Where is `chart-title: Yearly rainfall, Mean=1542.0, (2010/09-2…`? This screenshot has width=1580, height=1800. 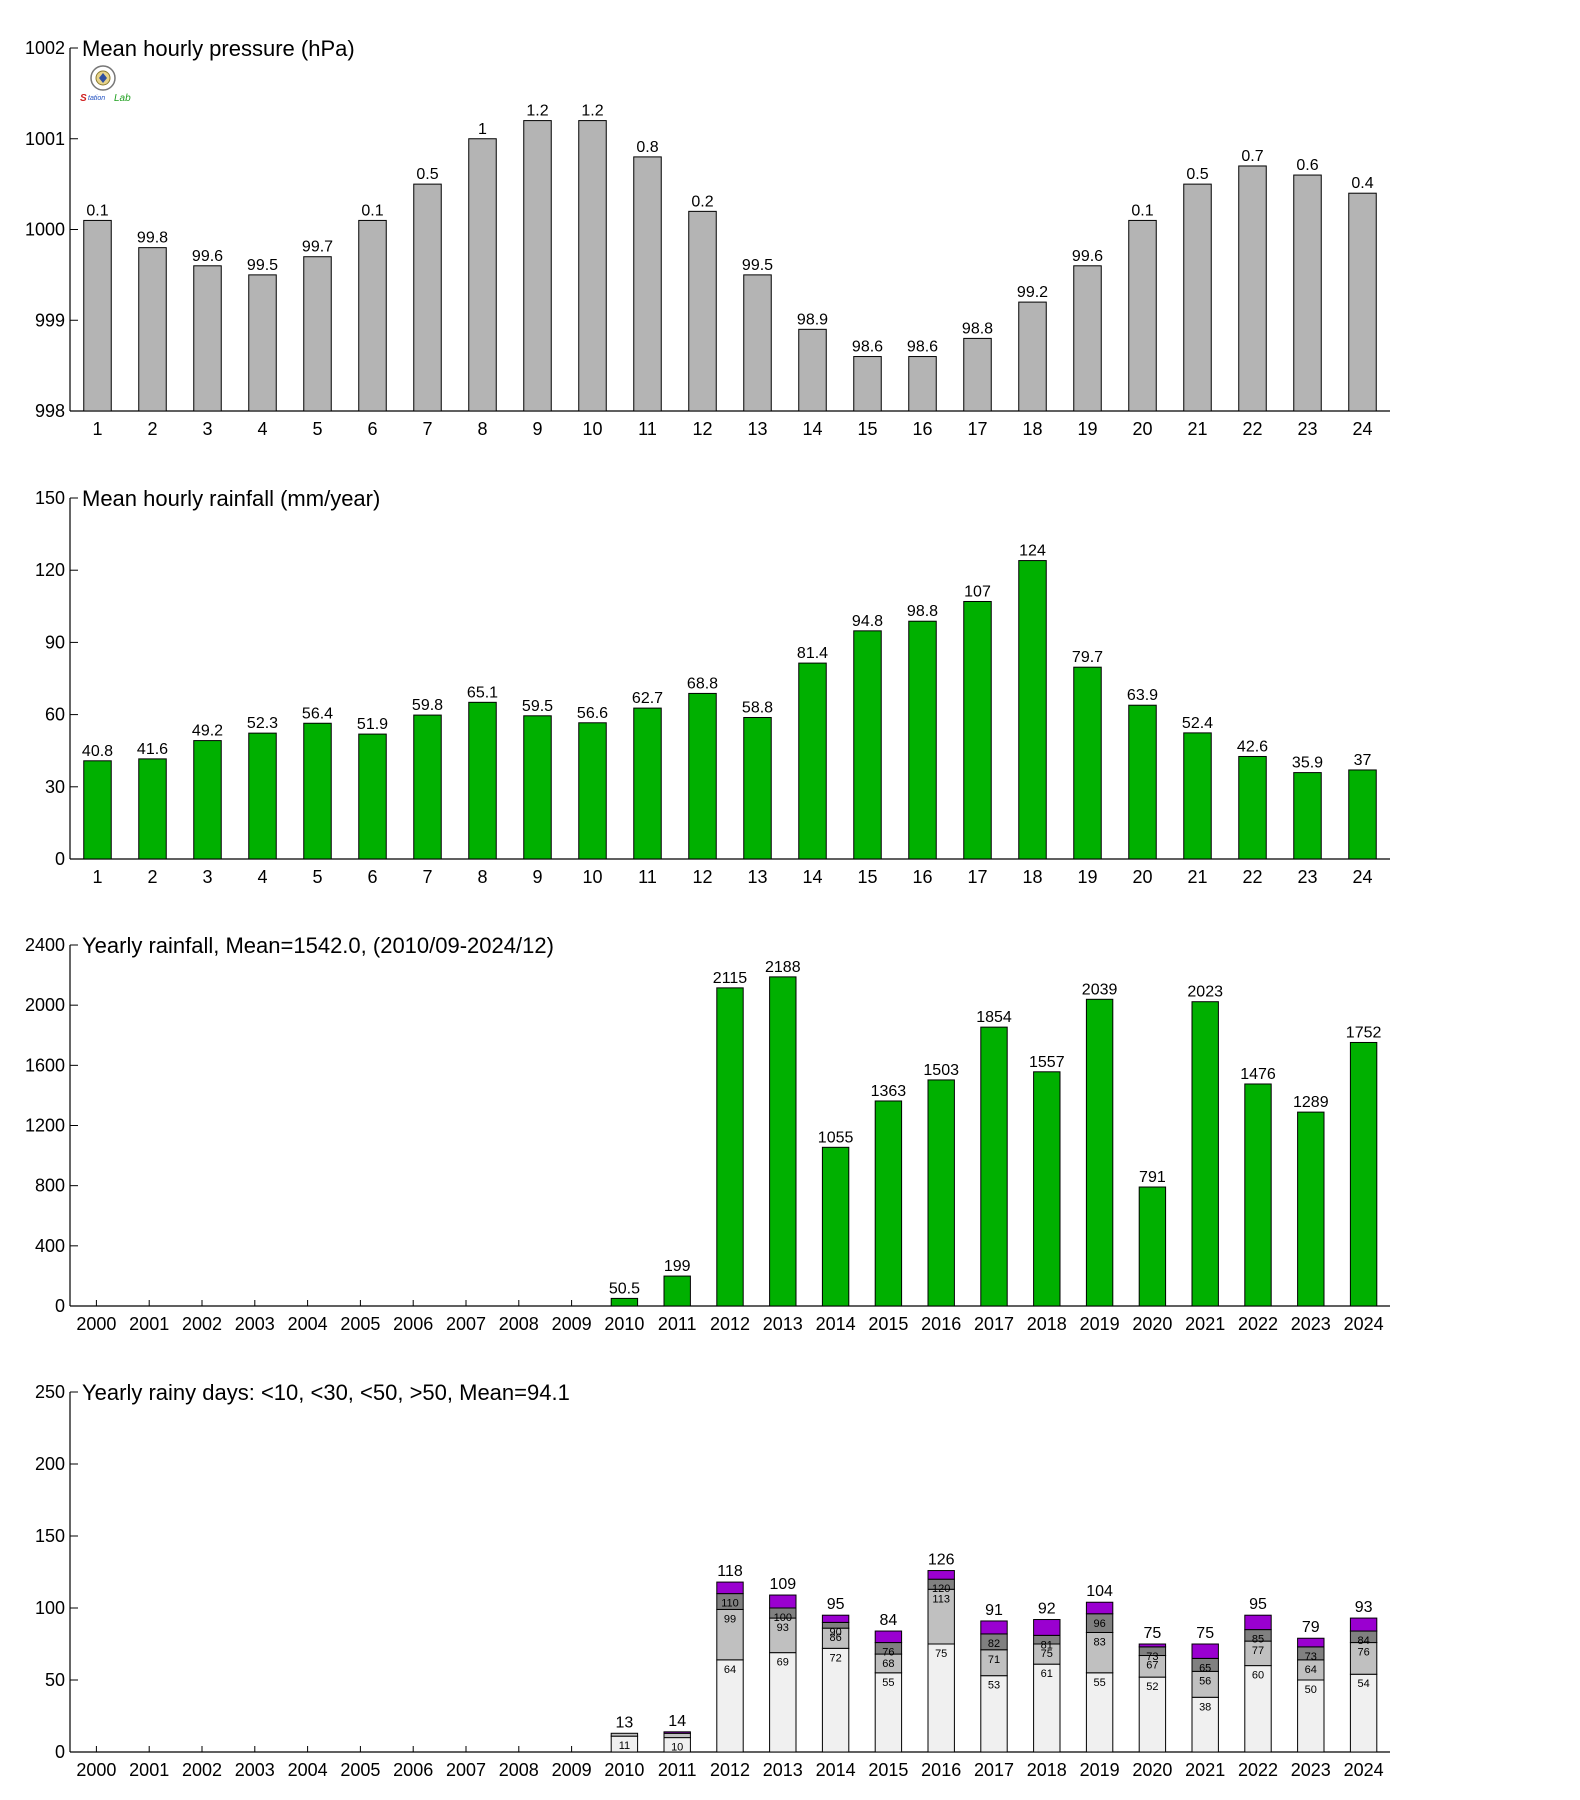
chart-title: Yearly rainfall, Mean=1542.0, (2010/09-2… is located at coordinates (318, 945).